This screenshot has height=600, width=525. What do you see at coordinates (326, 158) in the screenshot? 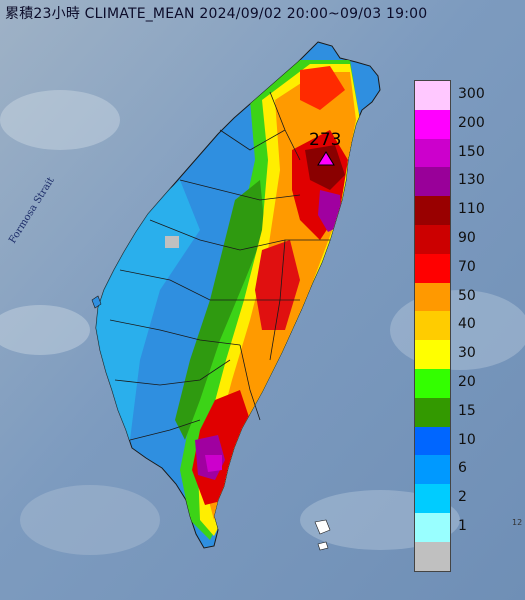
I see `max-rainfall-marker` at bounding box center [326, 158].